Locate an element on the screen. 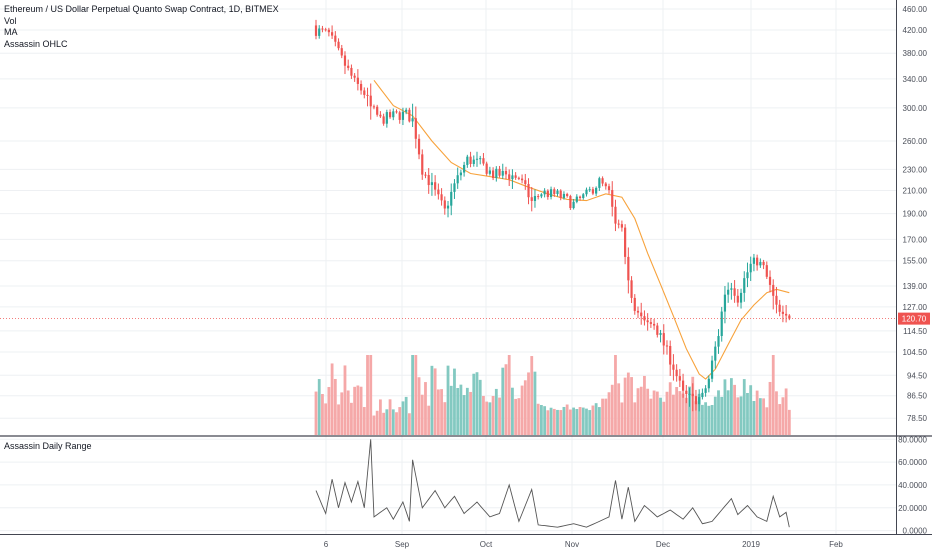 Image resolution: width=932 pixels, height=555 pixels. y-tick-label: 104.50 is located at coordinates (915, 352).